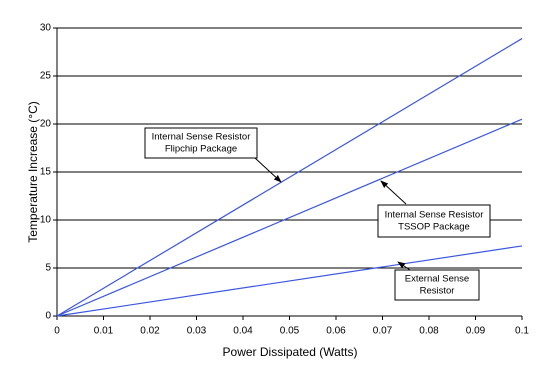 This screenshot has height=370, width=559. Describe the element at coordinates (46, 220) in the screenshot. I see `y-tick-label: 10` at that location.